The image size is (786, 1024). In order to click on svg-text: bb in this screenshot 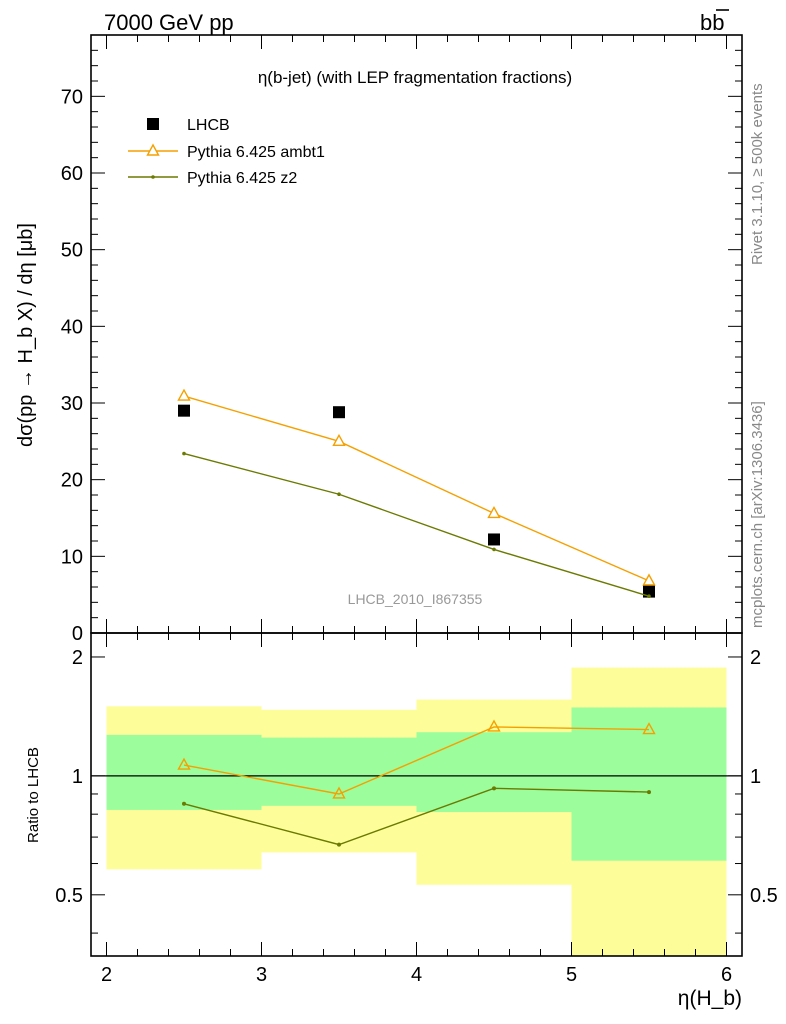, I will do `click(712, 22)`.